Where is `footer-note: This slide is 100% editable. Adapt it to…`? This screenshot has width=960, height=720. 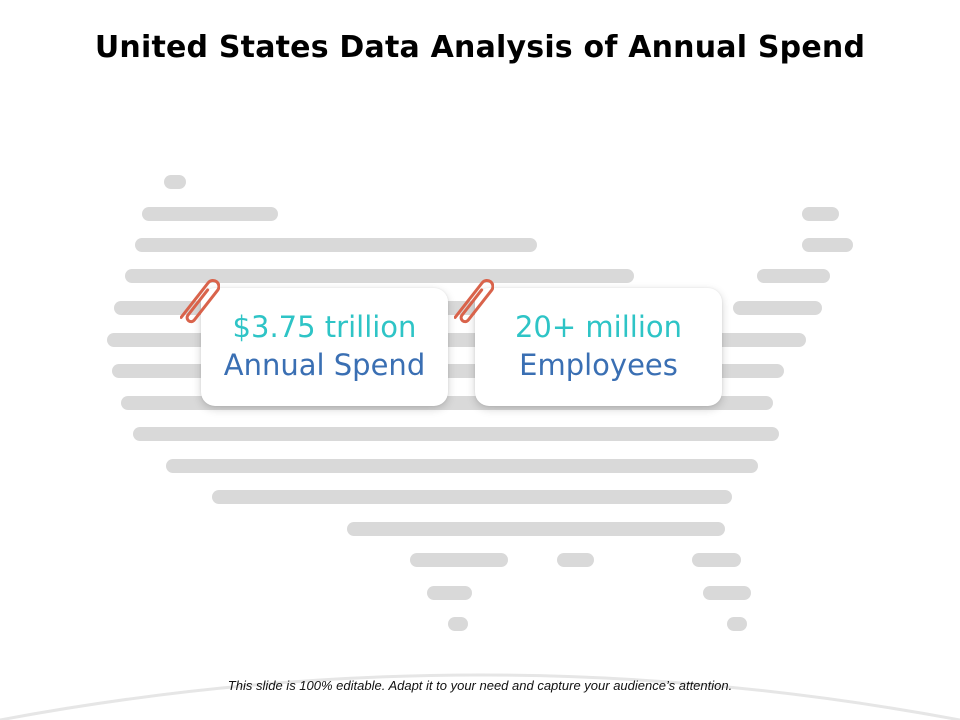
footer-note: This slide is 100% editable. Adapt it to… is located at coordinates (480, 685).